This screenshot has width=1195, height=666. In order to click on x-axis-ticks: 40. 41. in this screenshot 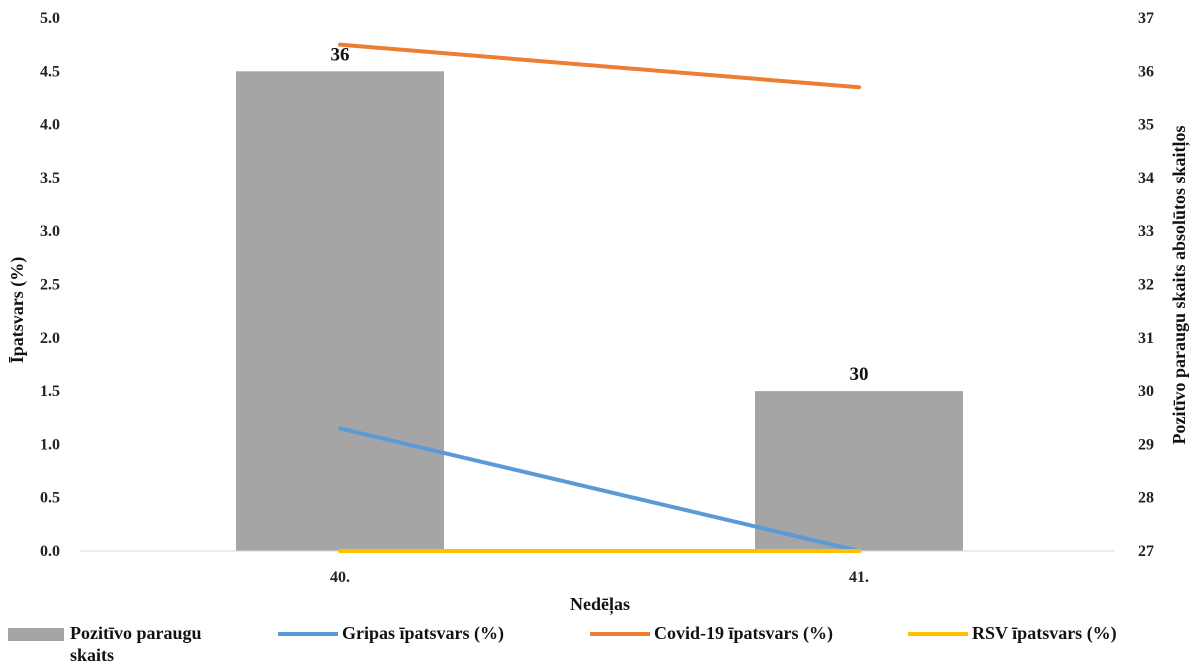, I will do `click(599, 577)`.